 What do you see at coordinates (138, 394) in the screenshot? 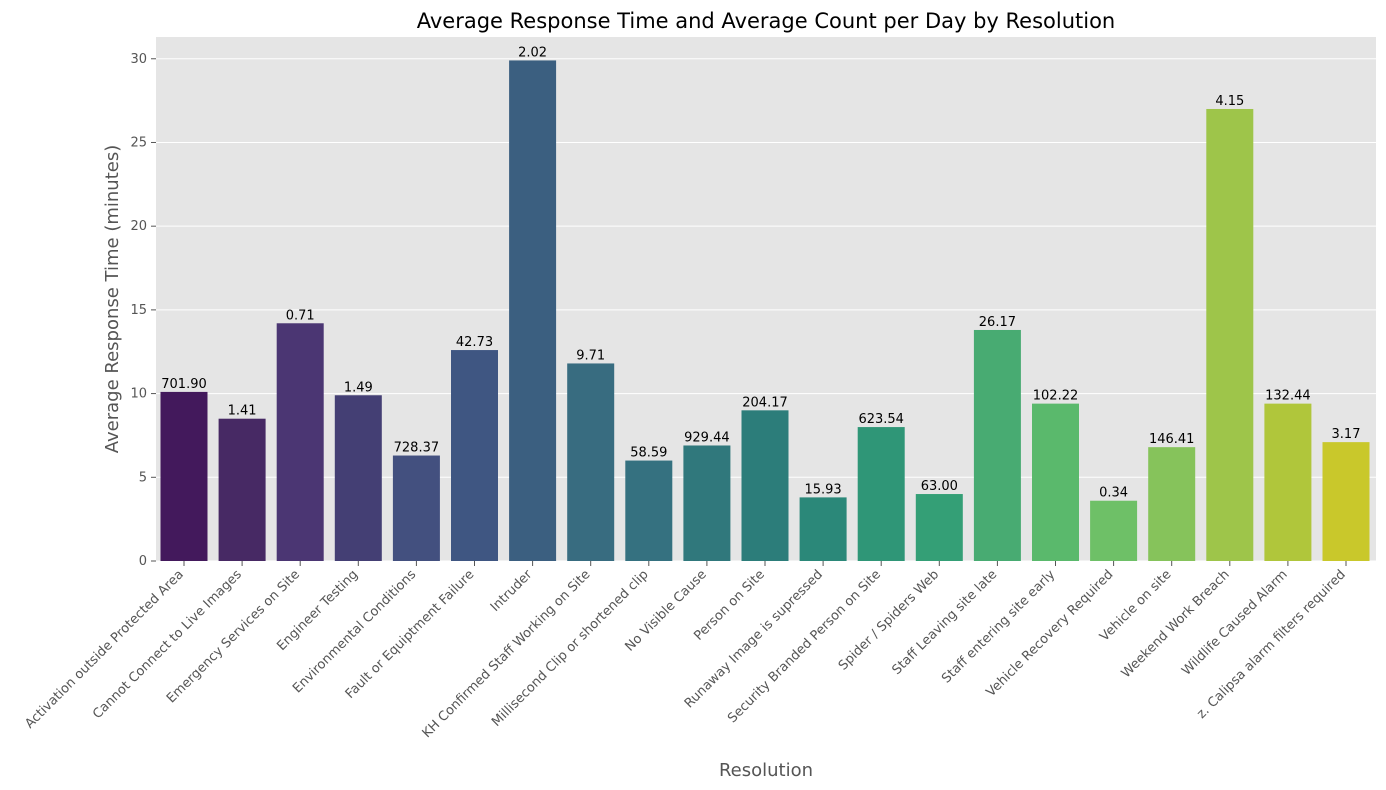
I see `y-tick-label: 10` at bounding box center [138, 394].